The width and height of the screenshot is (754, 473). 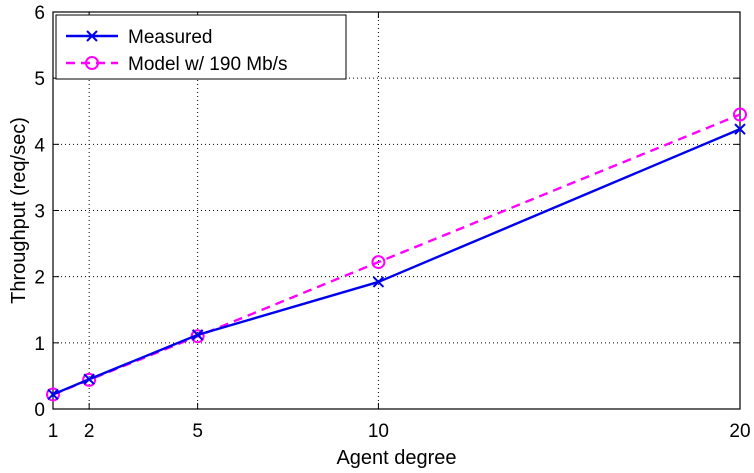 What do you see at coordinates (53, 431) in the screenshot?
I see `x-tick-label: 1` at bounding box center [53, 431].